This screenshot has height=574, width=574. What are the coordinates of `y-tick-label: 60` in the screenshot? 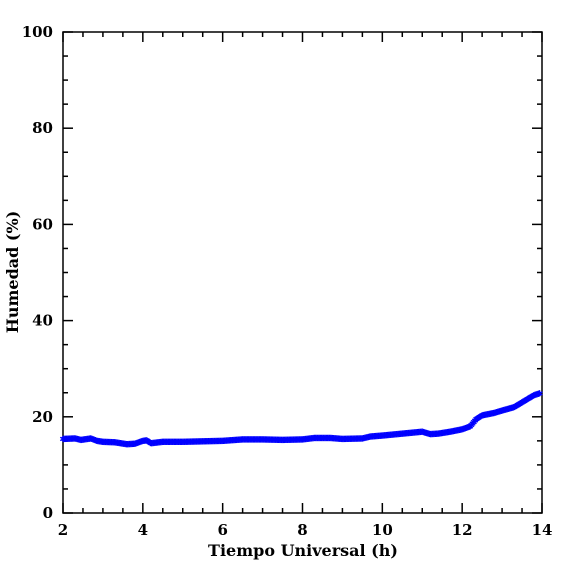 It's located at (42, 224).